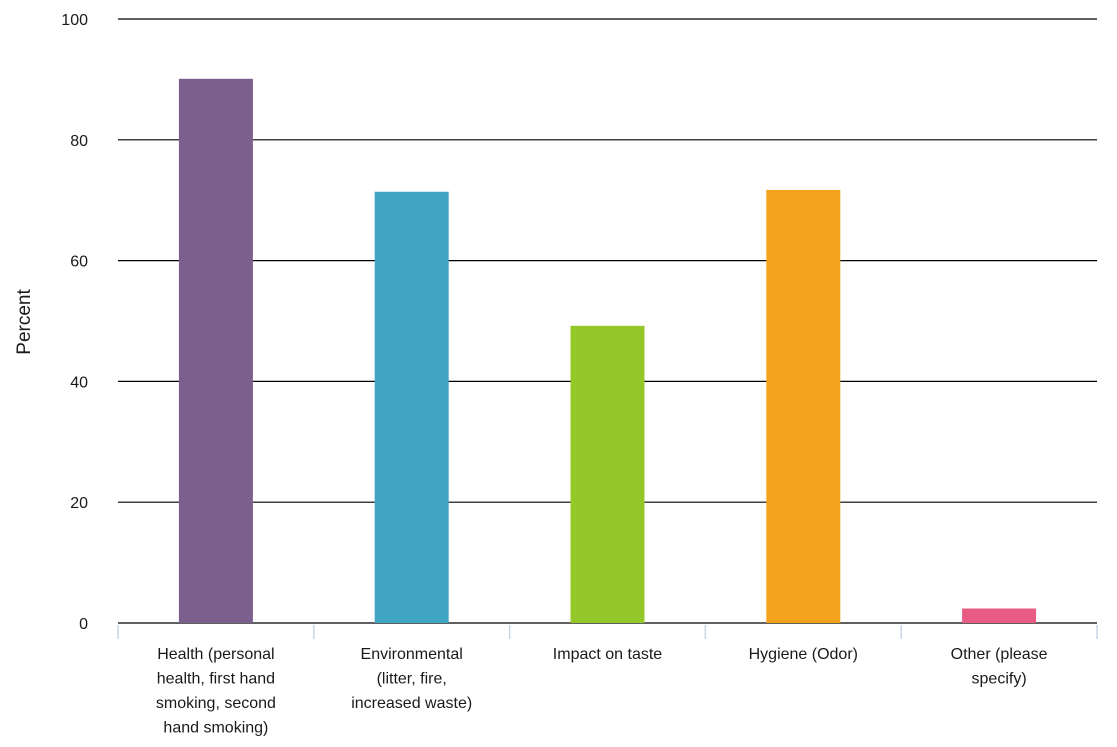  What do you see at coordinates (999, 654) in the screenshot?
I see `x-category-label-line: Other (please` at bounding box center [999, 654].